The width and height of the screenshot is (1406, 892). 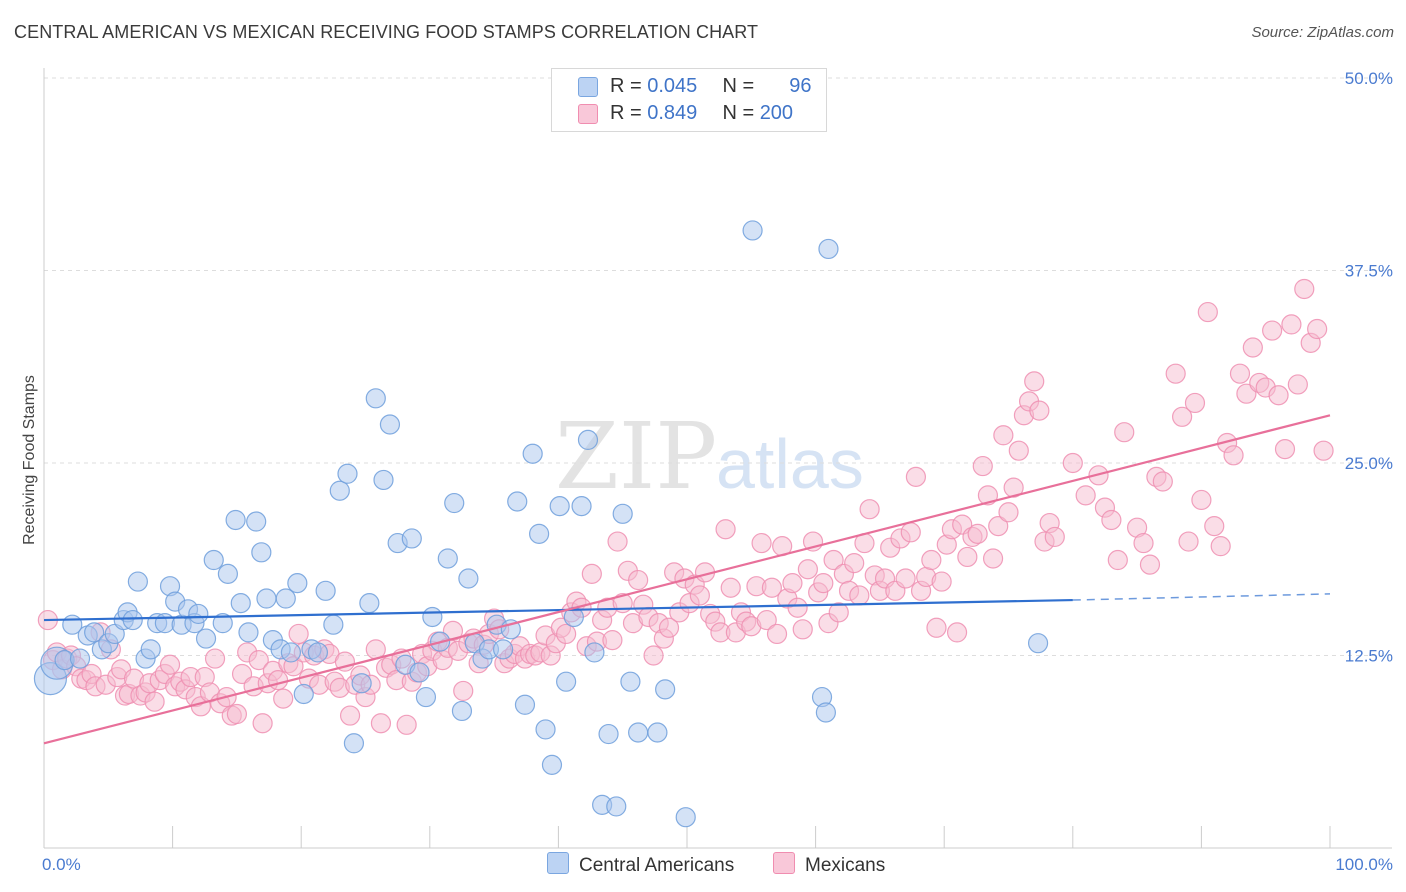 What do you see at coordinates (636, 456) in the screenshot?
I see `watermark-zip: ZIP` at bounding box center [636, 456].